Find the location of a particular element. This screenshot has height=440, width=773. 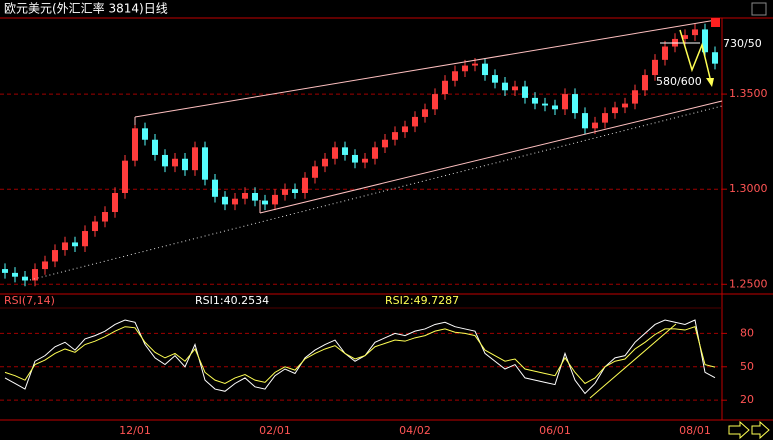

marker is located at coordinates (715, 22).